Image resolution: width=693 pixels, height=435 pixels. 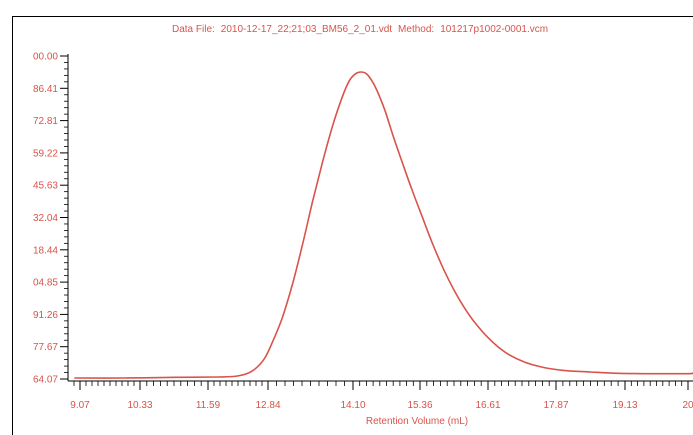 I want to click on x-tick-label: 20, so click(x=687, y=405).